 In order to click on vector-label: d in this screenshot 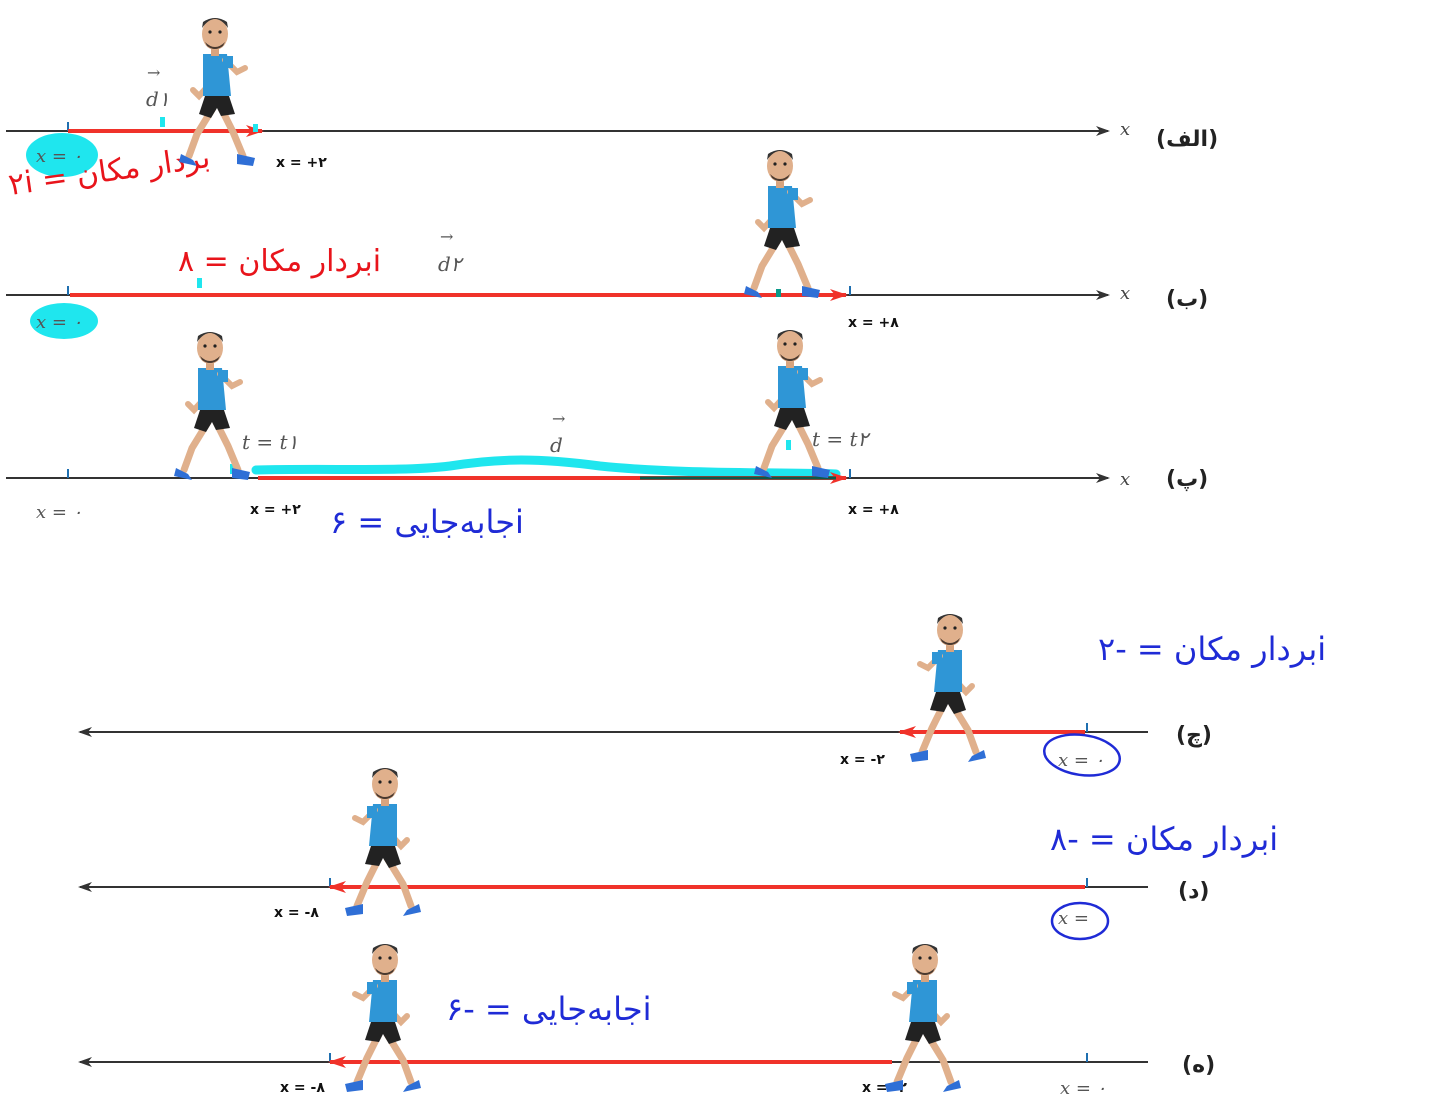, I will do `click(556, 445)`.